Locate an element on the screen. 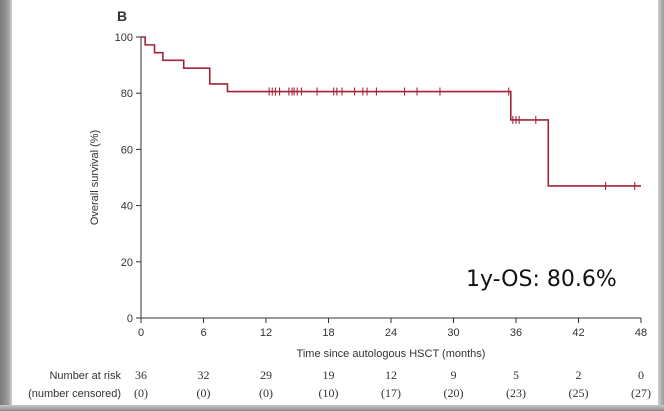  x-ticks: 0 6 12 18 24 30 36 42 48 is located at coordinates (392, 328).